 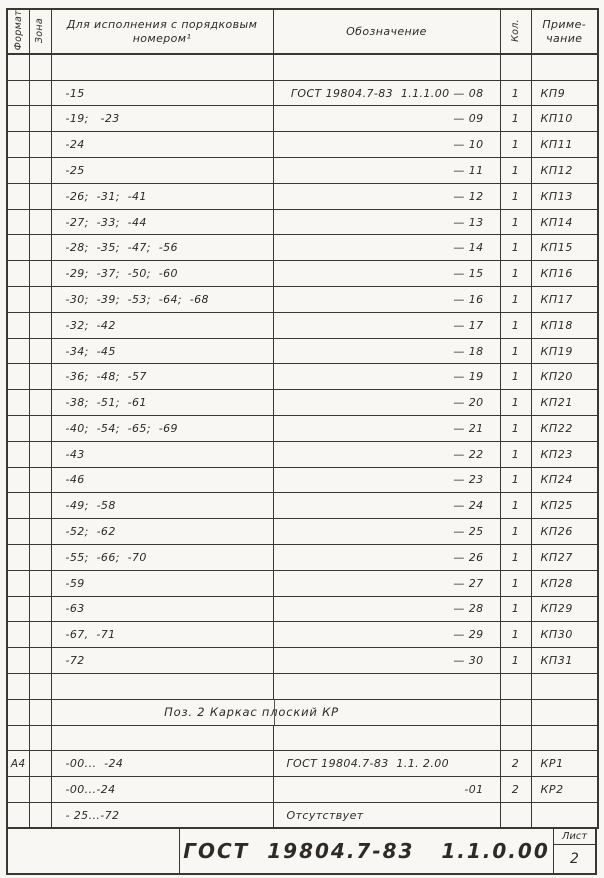 I want to click on cell-executions: -24, so click(x=162, y=145).